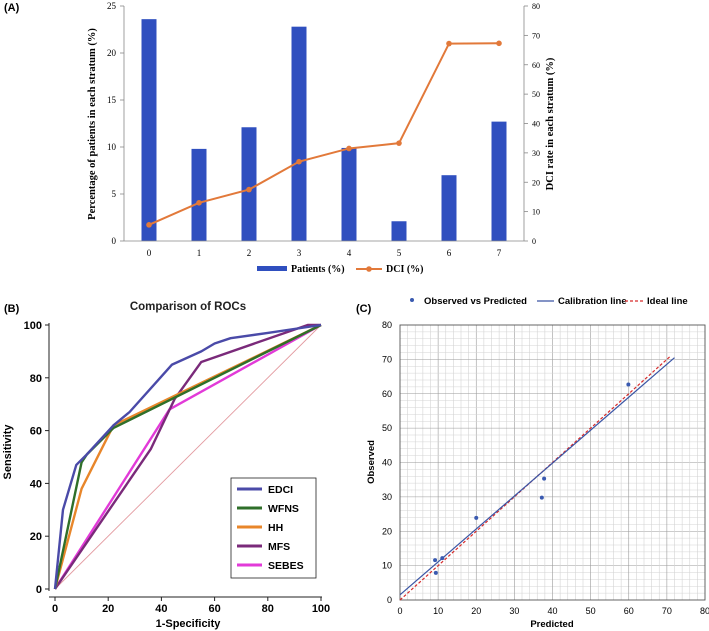 The height and width of the screenshot is (631, 709). What do you see at coordinates (405, 269) in the screenshot?
I see `legend-dci-label: DCI (%)` at bounding box center [405, 269].